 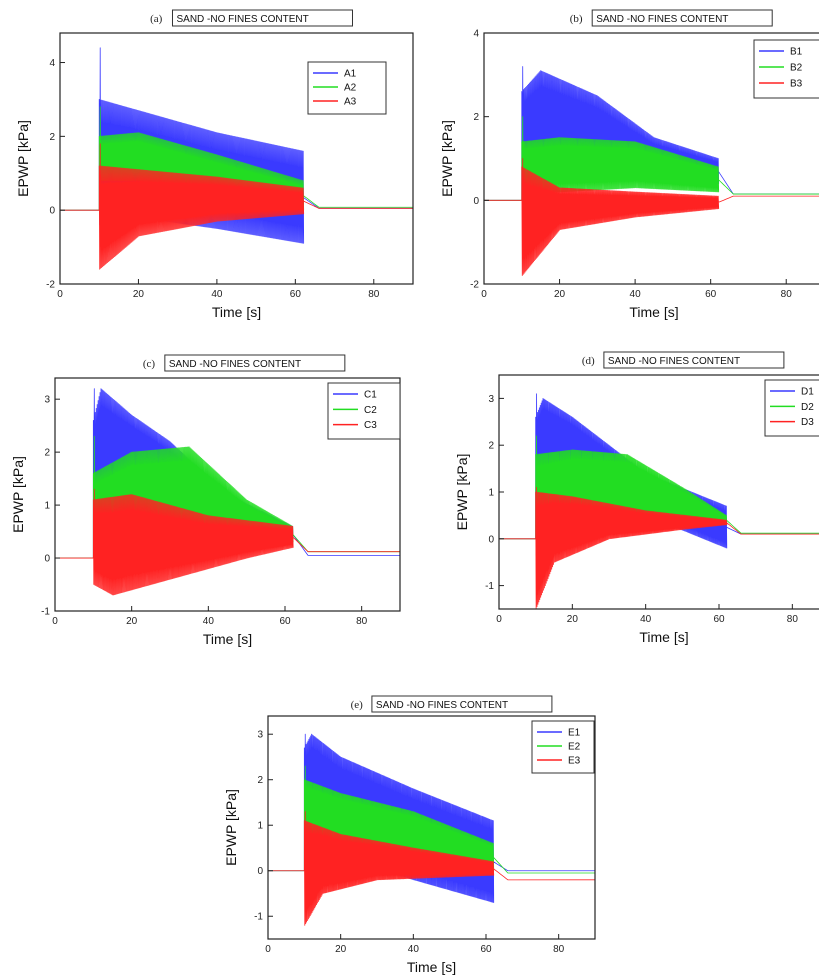 I want to click on legend-label-d3: D3, so click(x=807, y=422).